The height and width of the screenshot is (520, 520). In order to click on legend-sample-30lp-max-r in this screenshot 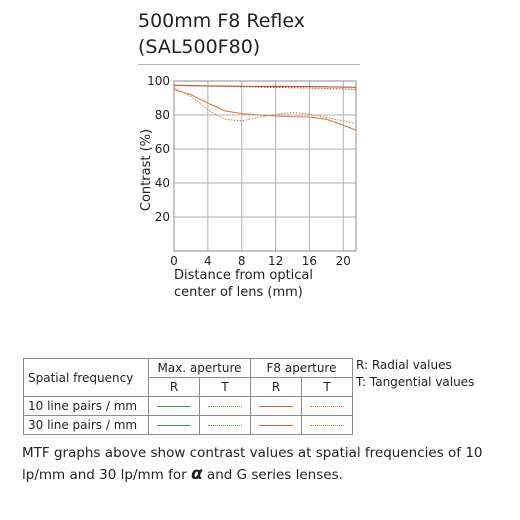, I will do `click(174, 425)`.